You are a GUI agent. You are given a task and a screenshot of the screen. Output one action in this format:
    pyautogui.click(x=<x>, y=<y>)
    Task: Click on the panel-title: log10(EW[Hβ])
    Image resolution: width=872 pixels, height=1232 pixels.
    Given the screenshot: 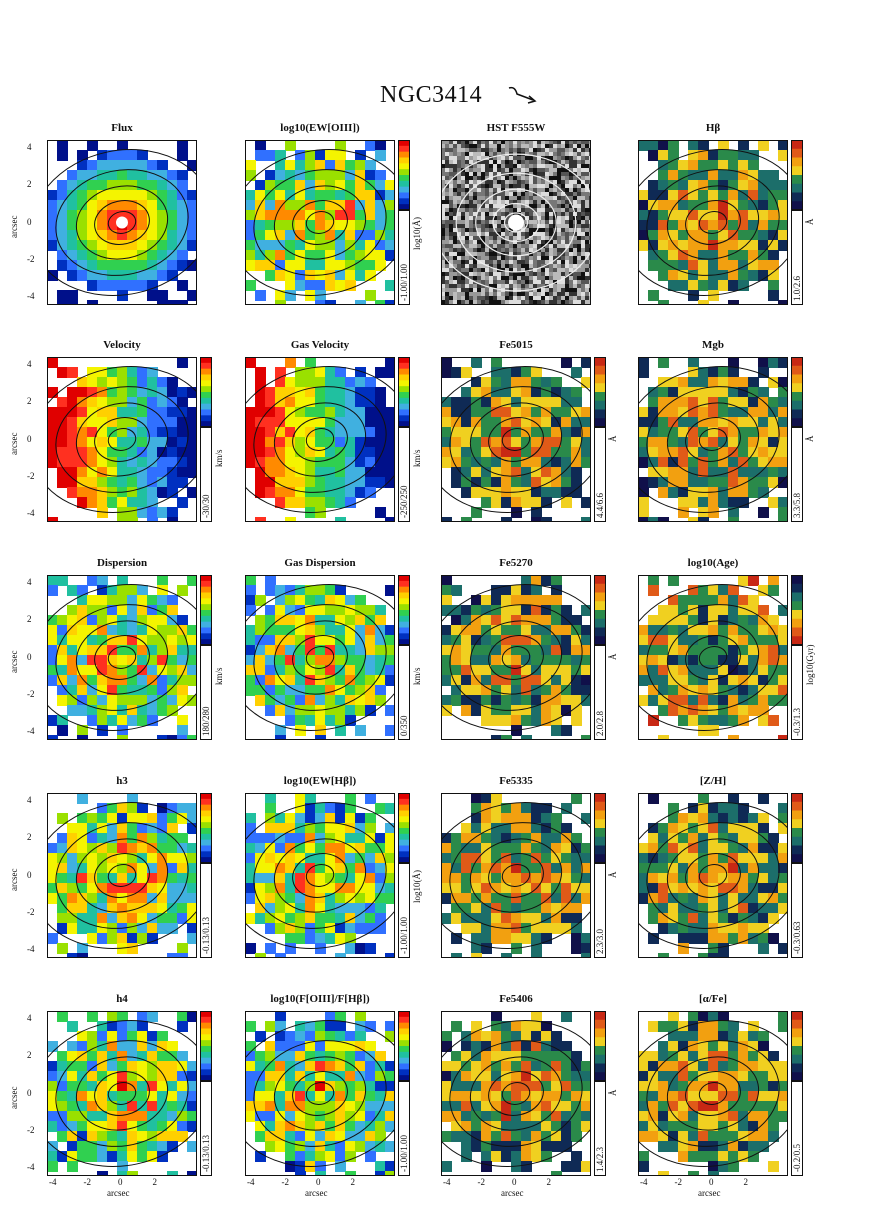 What is the action you would take?
    pyautogui.click(x=320, y=781)
    